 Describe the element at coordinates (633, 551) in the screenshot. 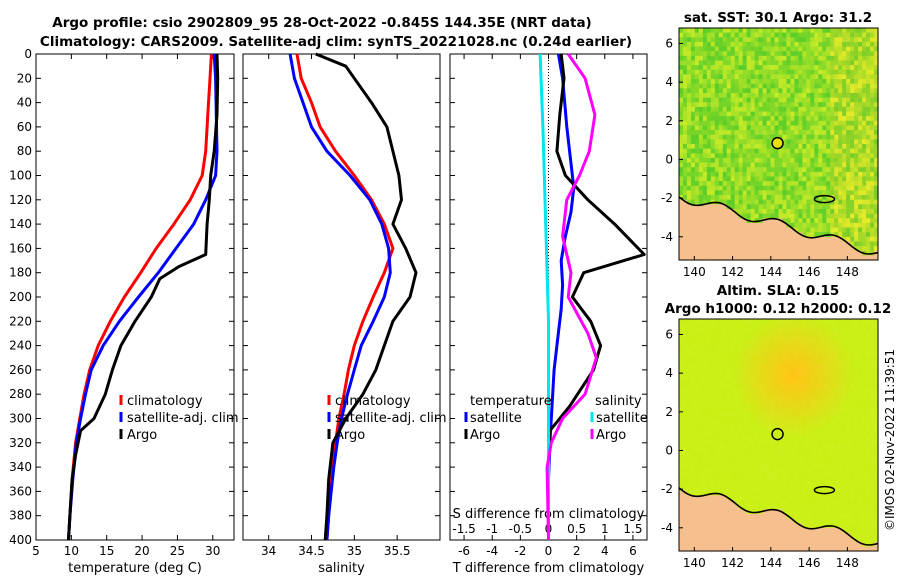

I see `x-tick-label: 6` at that location.